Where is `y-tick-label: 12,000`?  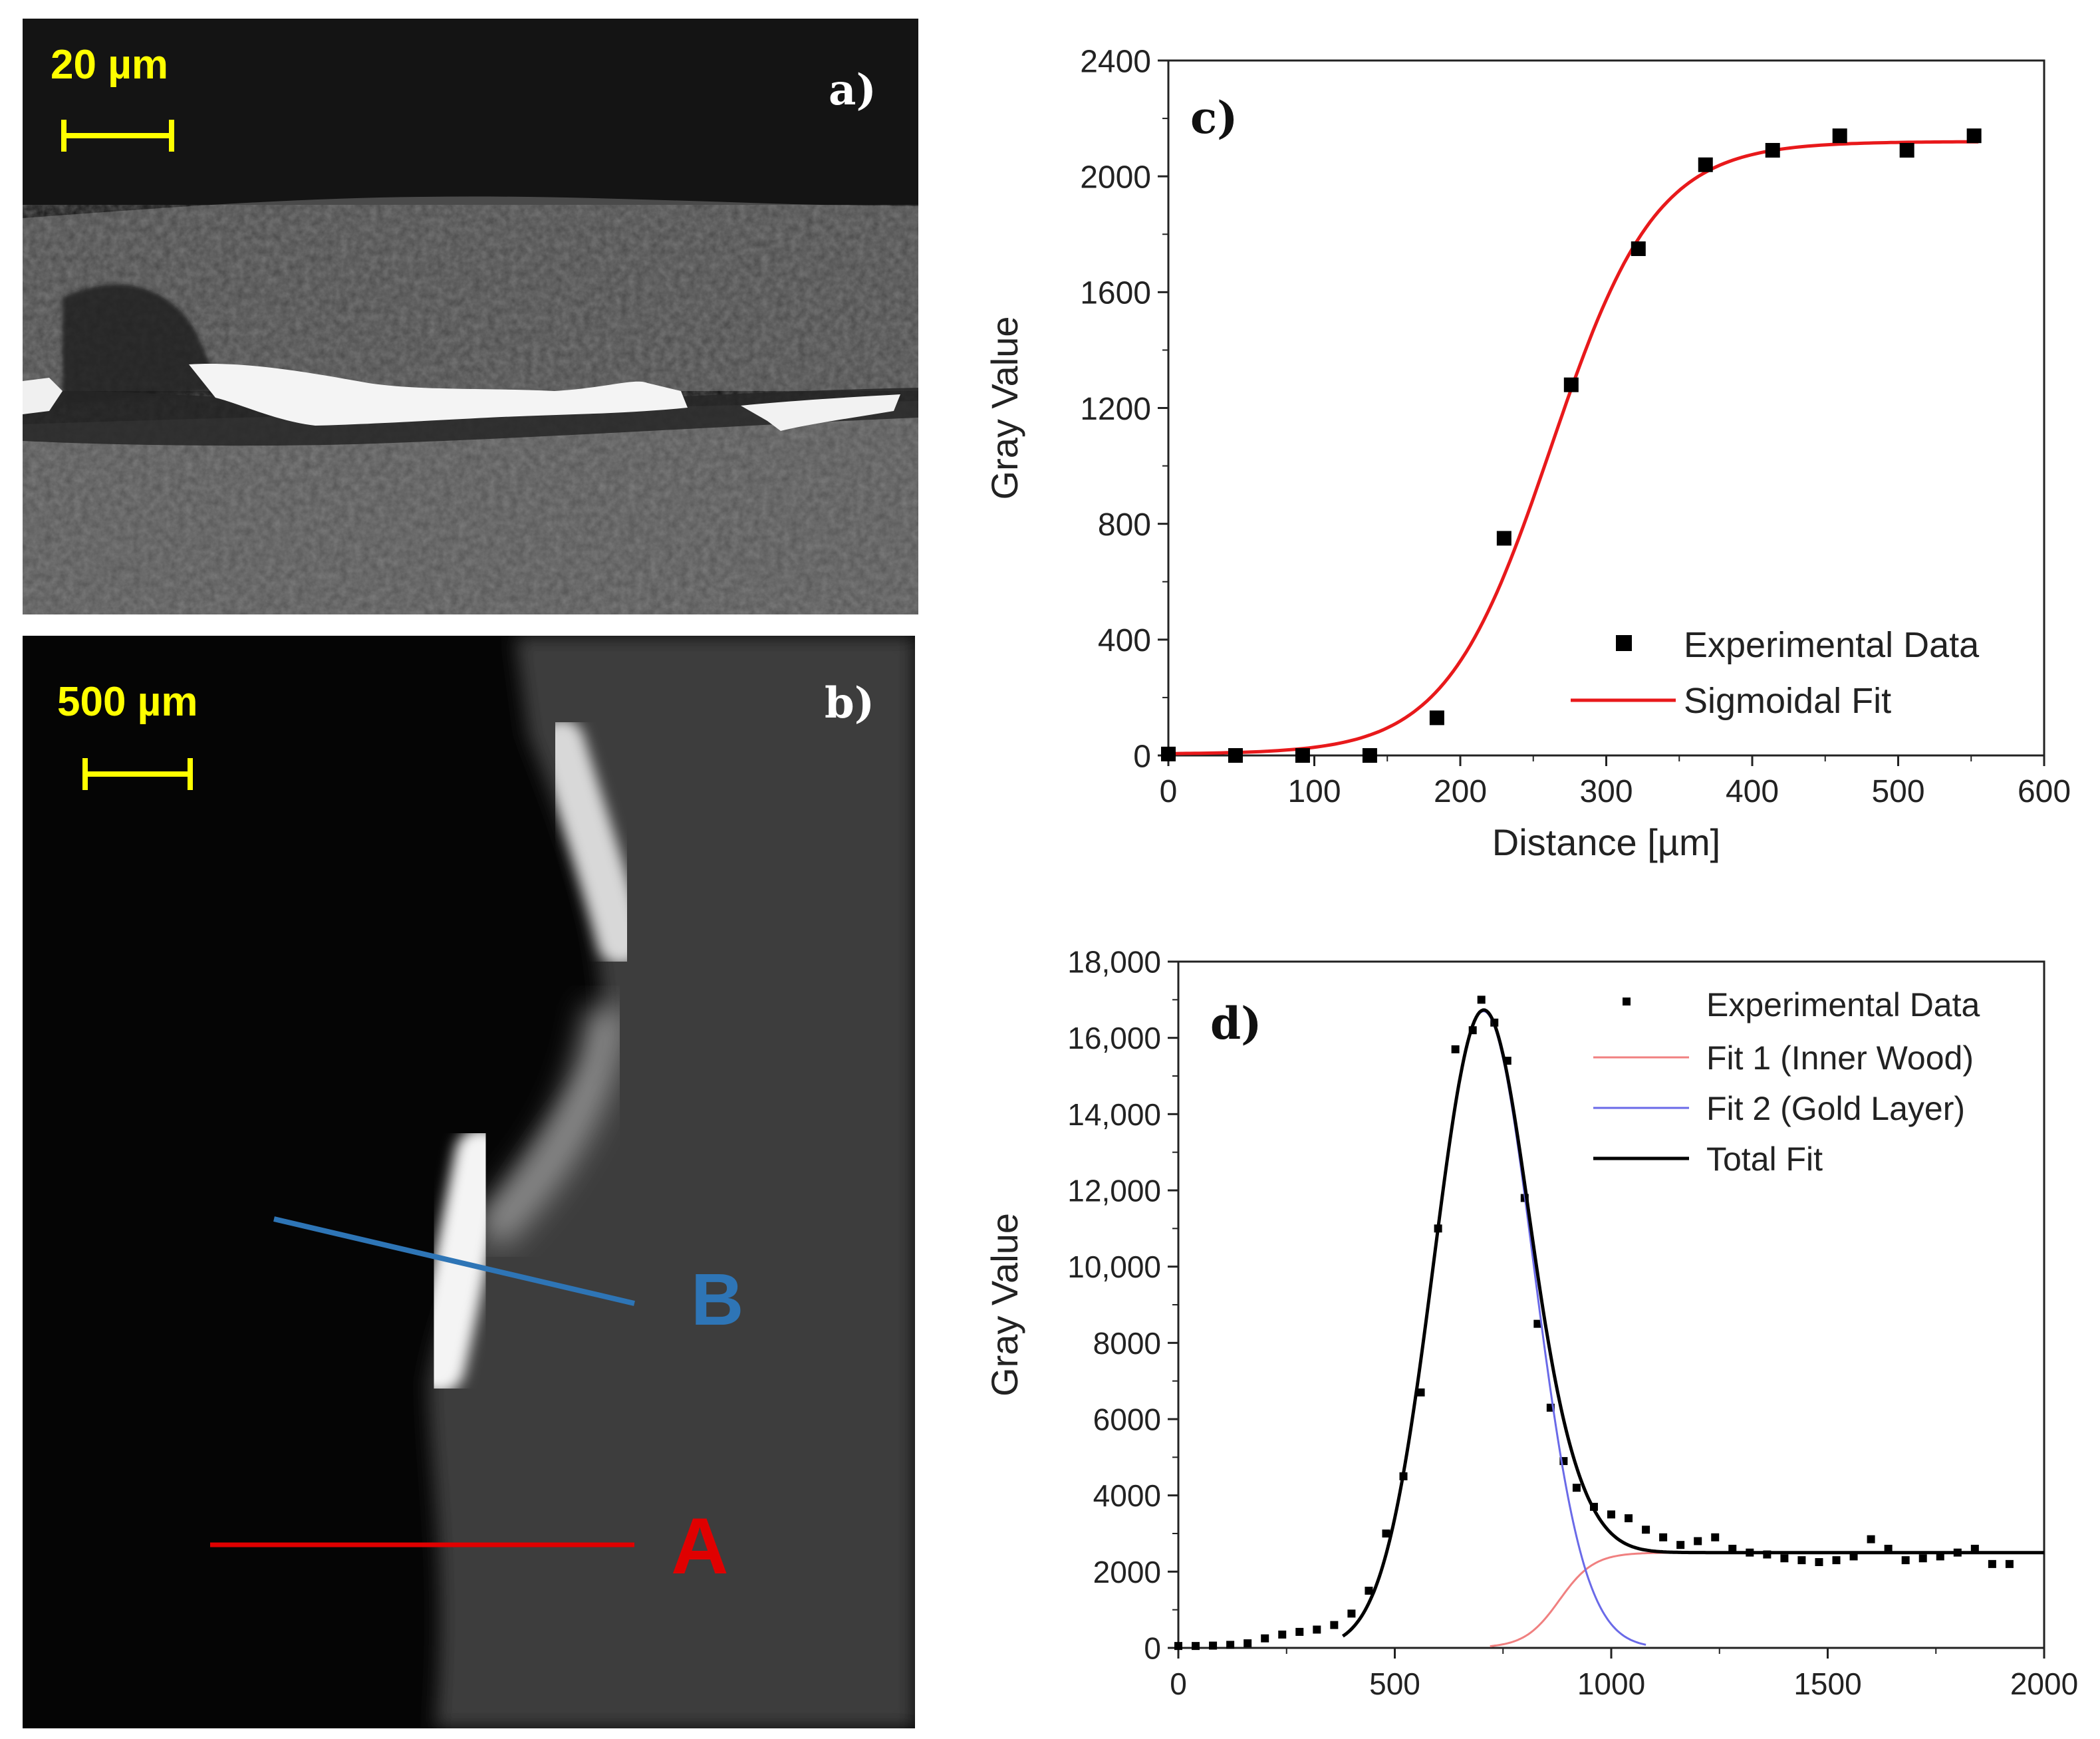
y-tick-label: 12,000 is located at coordinates (1114, 1191).